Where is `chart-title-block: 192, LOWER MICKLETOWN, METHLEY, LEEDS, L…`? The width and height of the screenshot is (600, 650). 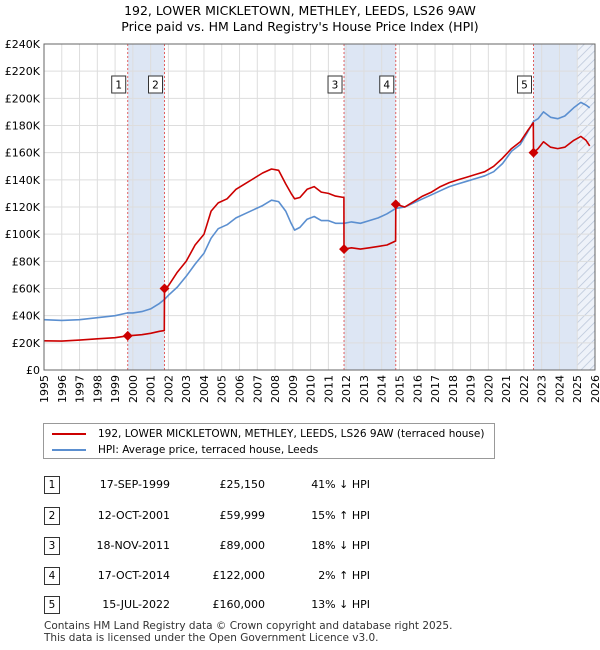
chart-title-block: 192, LOWER MICKLETOWN, METHLEY, LEEDS, L… is located at coordinates (300, 19).